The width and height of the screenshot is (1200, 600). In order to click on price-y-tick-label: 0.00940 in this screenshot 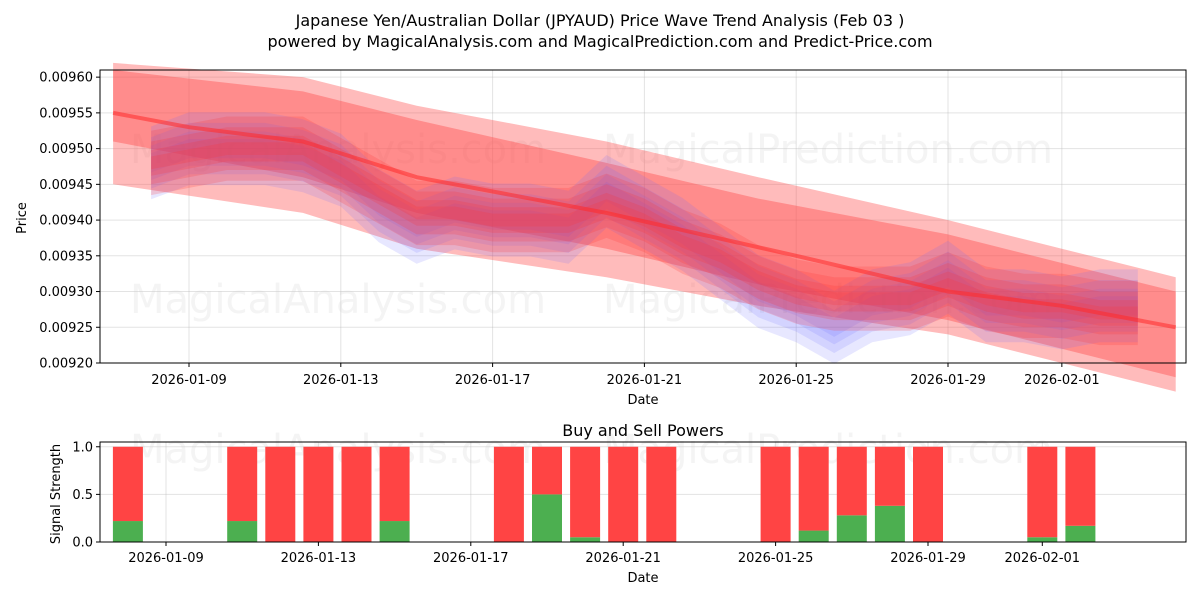, I will do `click(66, 221)`.